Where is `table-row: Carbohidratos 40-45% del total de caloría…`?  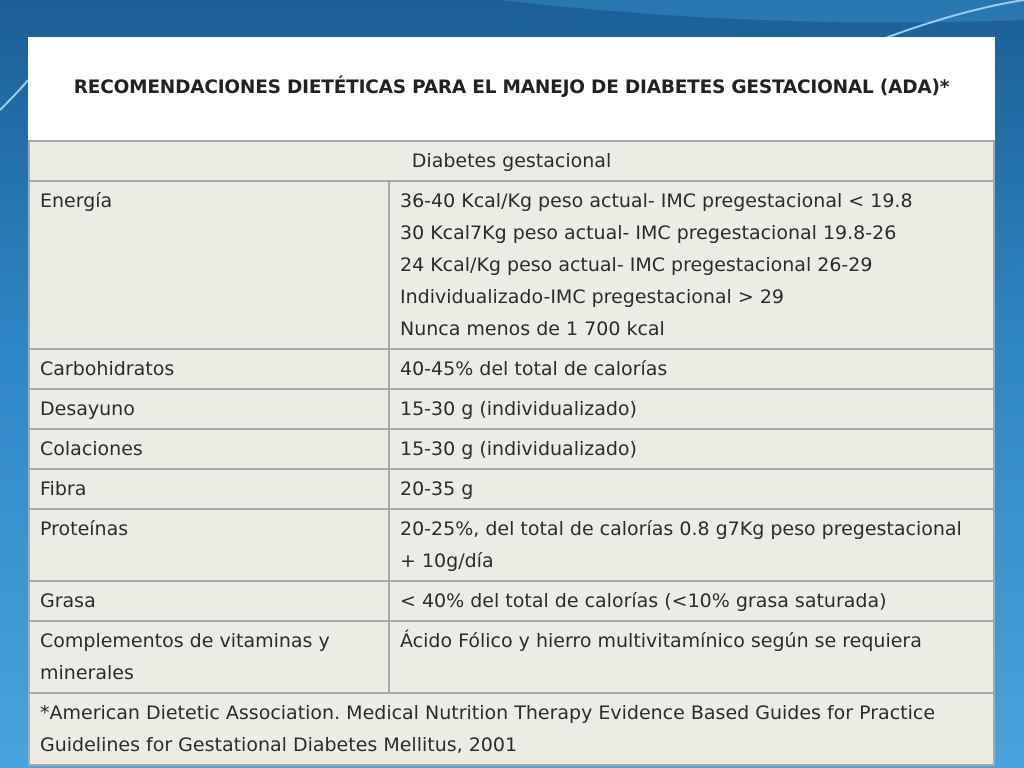 table-row: Carbohidratos 40-45% del total de caloría… is located at coordinates (511, 369).